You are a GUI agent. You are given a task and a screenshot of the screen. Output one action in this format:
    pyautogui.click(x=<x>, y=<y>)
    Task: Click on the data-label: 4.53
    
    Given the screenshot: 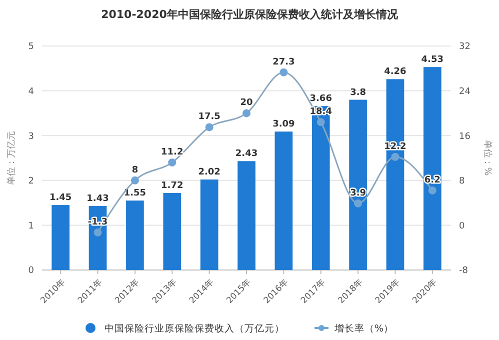 What is the action you would take?
    pyautogui.click(x=432, y=60)
    